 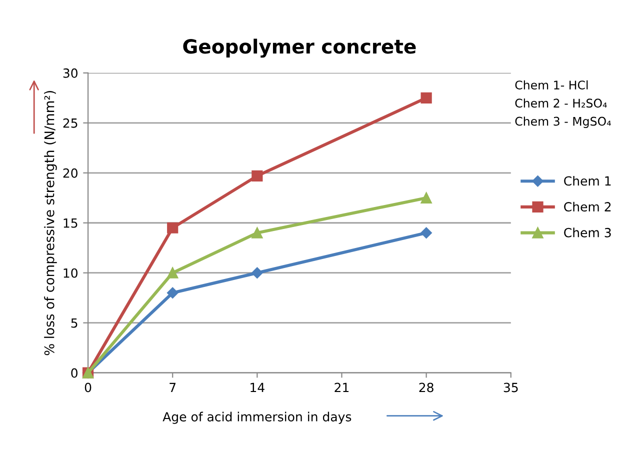 What do you see at coordinates (563, 122) in the screenshot?
I see `text: Chem 3 - MgSO₄` at bounding box center [563, 122].